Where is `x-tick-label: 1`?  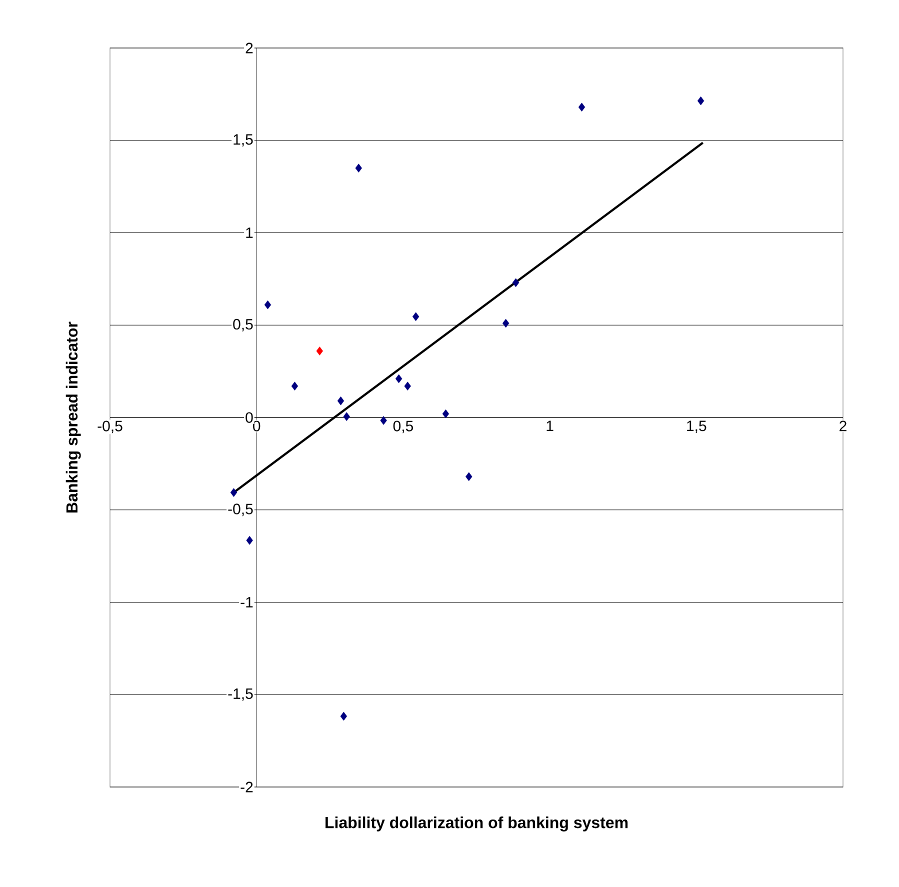
x-tick-label: 1 is located at coordinates (550, 426).